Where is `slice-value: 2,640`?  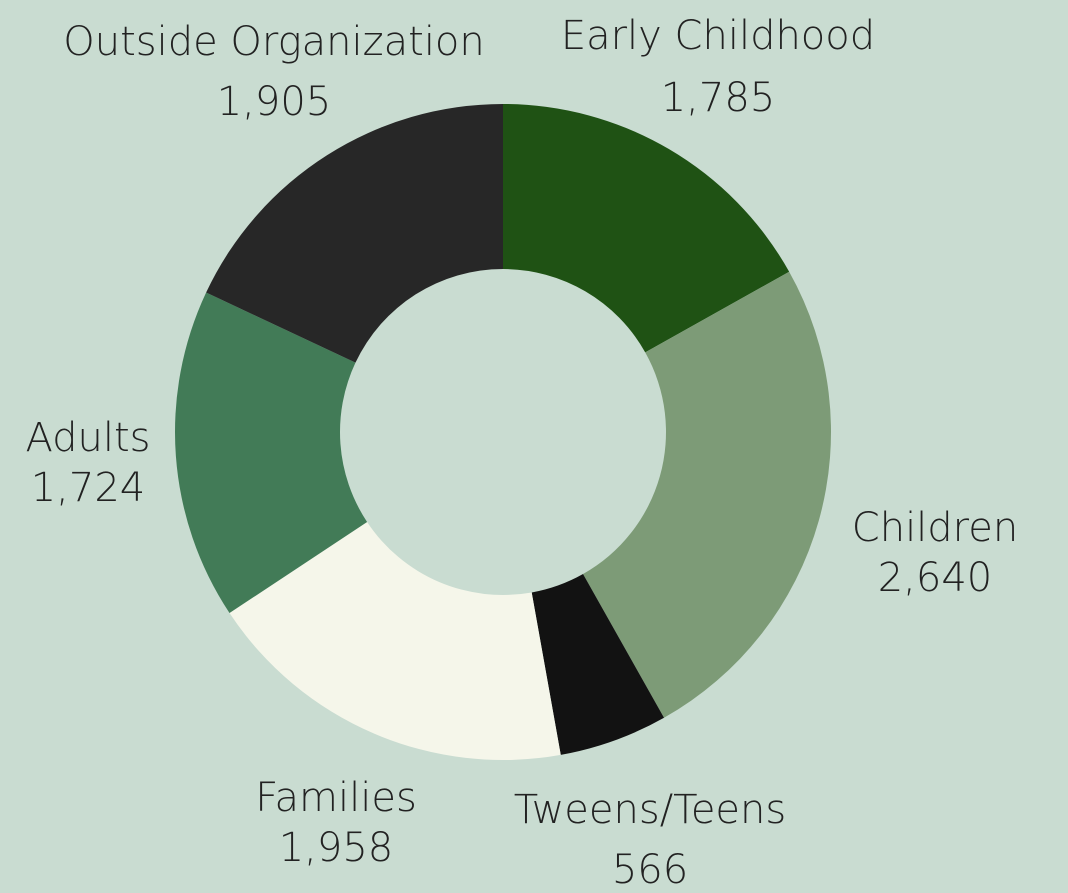 slice-value: 2,640 is located at coordinates (935, 578).